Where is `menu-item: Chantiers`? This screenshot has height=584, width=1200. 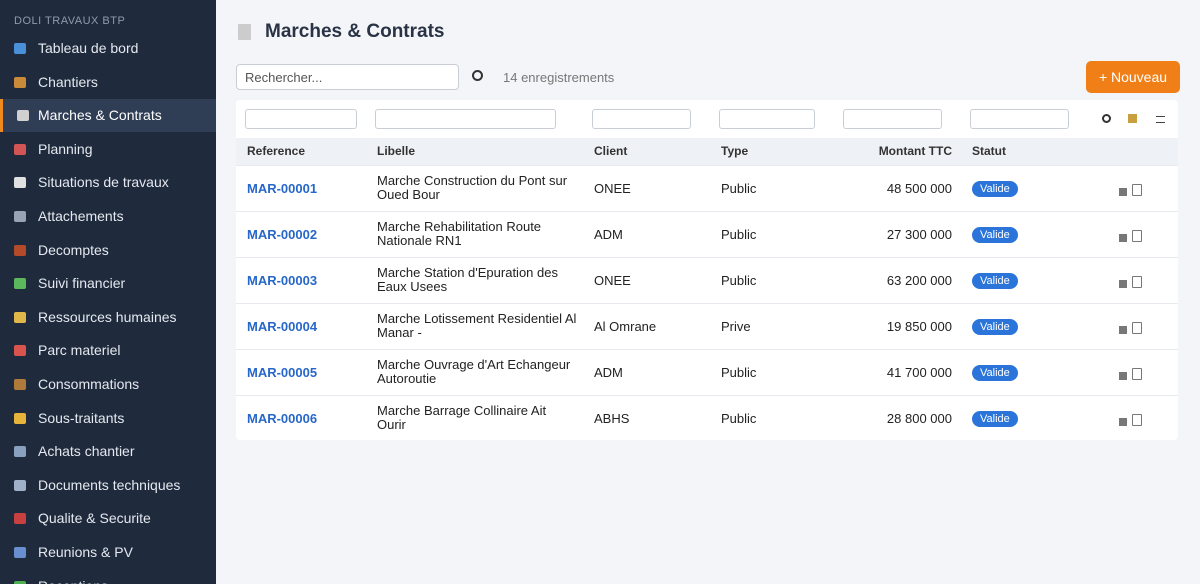
menu-item: Chantiers is located at coordinates (108, 82).